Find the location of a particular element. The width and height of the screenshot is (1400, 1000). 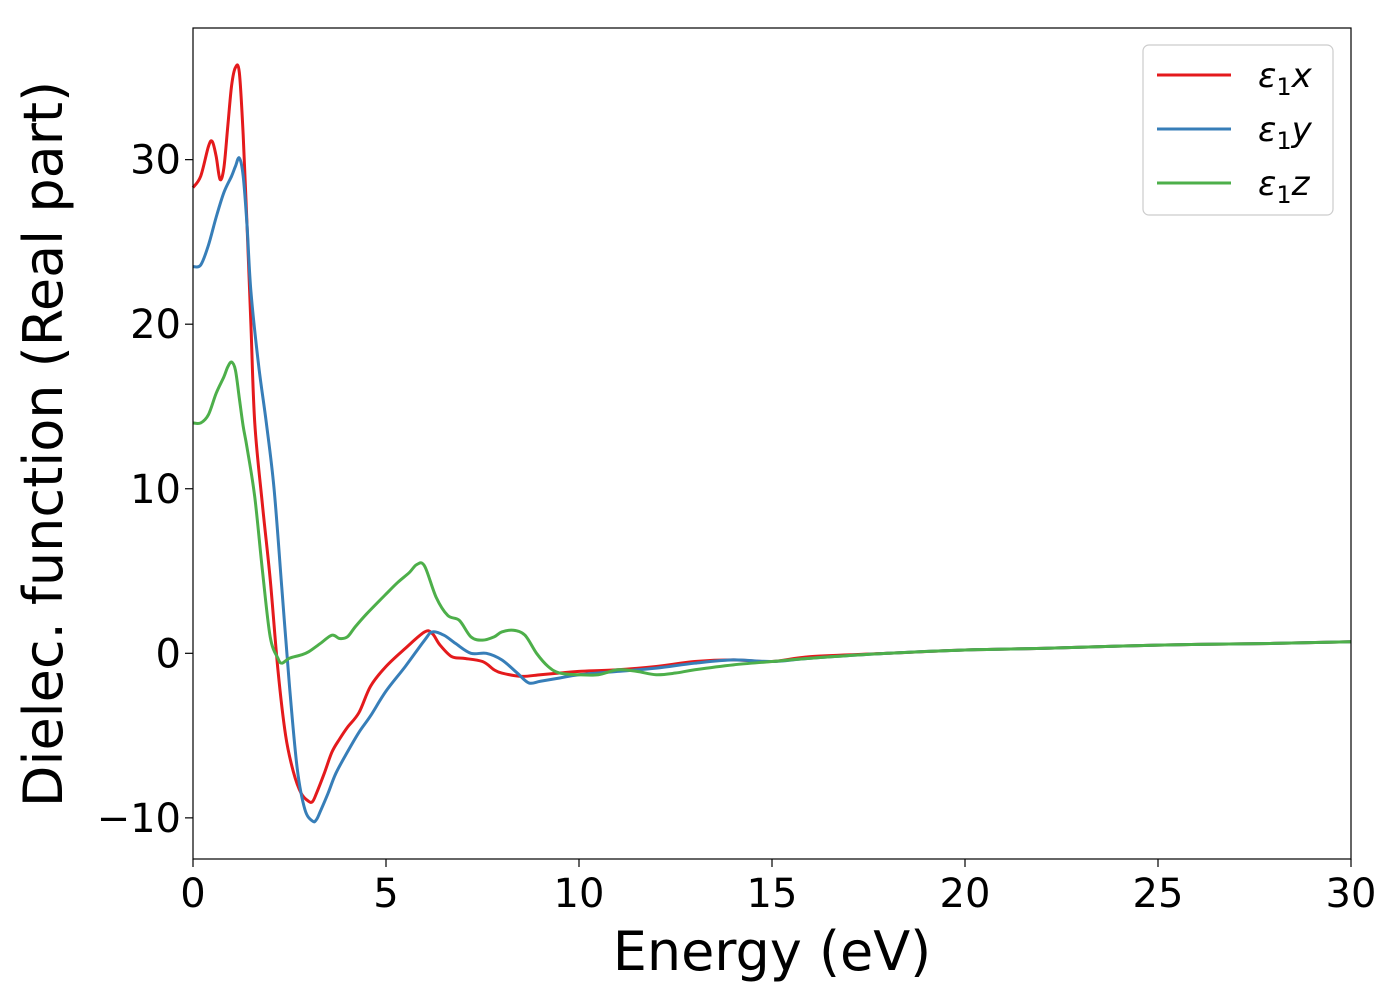

y-axis-ticks: −10 0 10 20 30 is located at coordinates (145, 490).